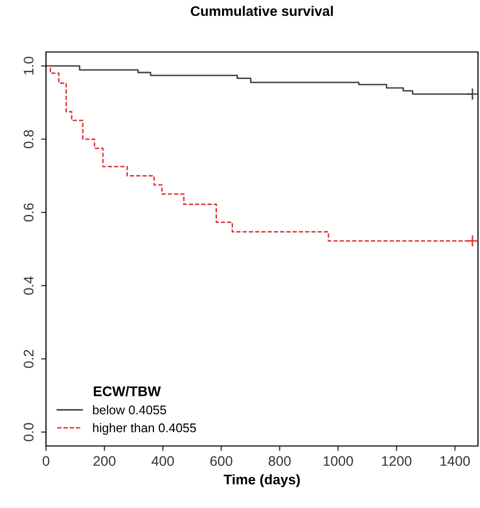 The height and width of the screenshot is (508, 480). I want to click on y-tick-label: 0.2, so click(29, 359).